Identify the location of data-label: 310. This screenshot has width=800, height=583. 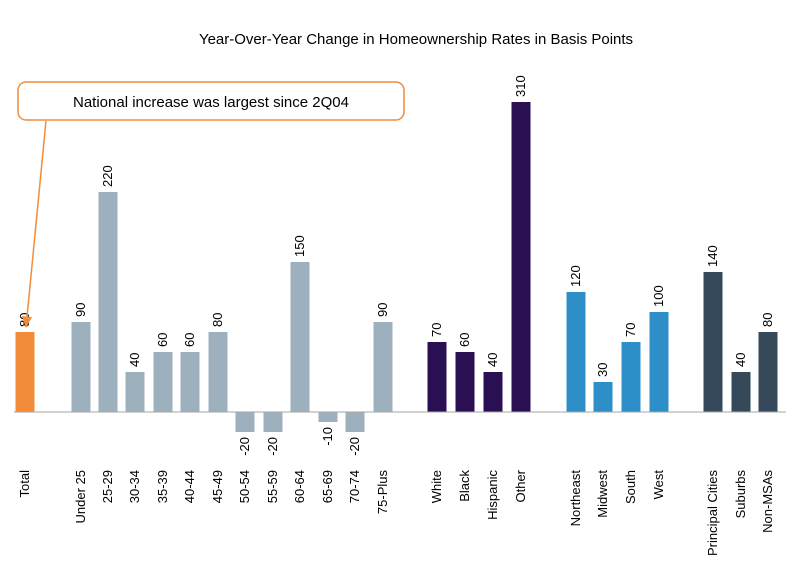
(520, 86).